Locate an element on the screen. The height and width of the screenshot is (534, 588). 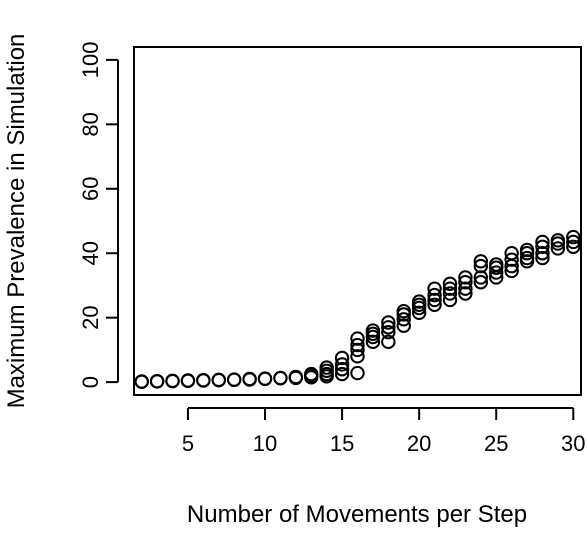
y-tick-label: 20 is located at coordinates (90, 317).